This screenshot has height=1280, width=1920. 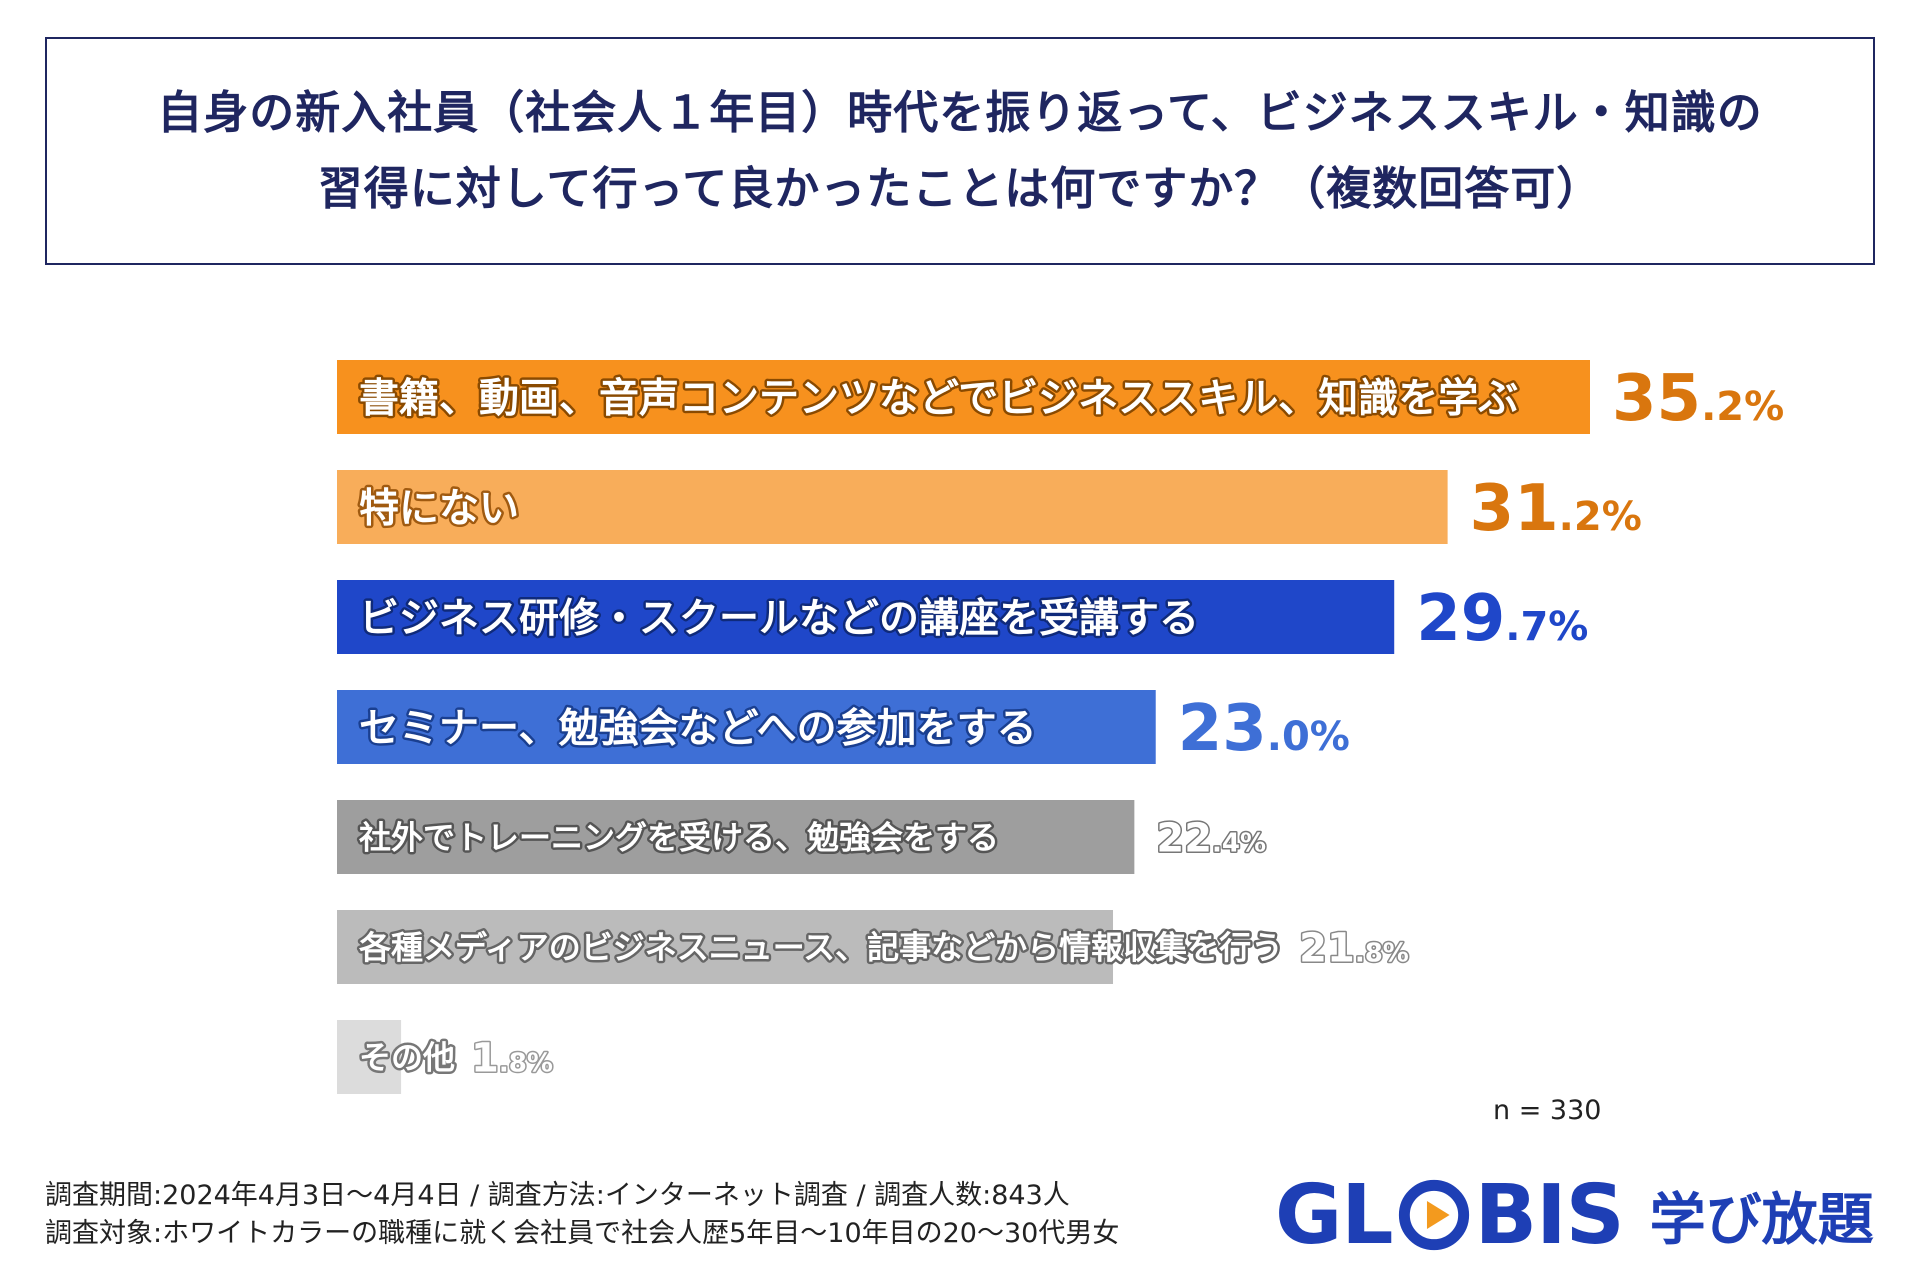 I want to click on bar-label-2: 特にない, so click(x=439, y=508).